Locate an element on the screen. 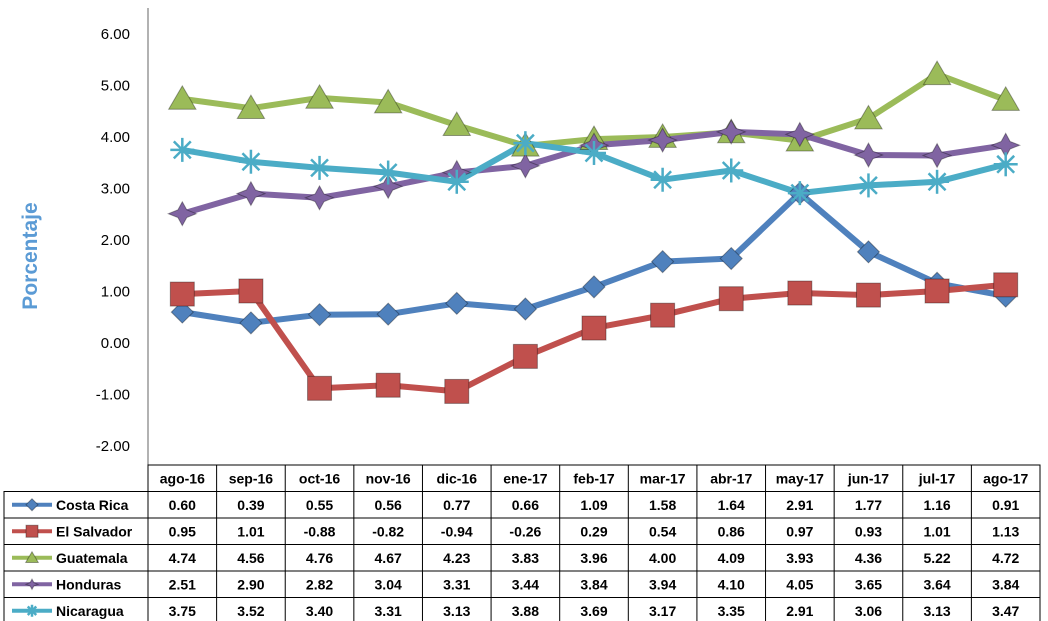  table-cell: 2.91 is located at coordinates (799, 505).